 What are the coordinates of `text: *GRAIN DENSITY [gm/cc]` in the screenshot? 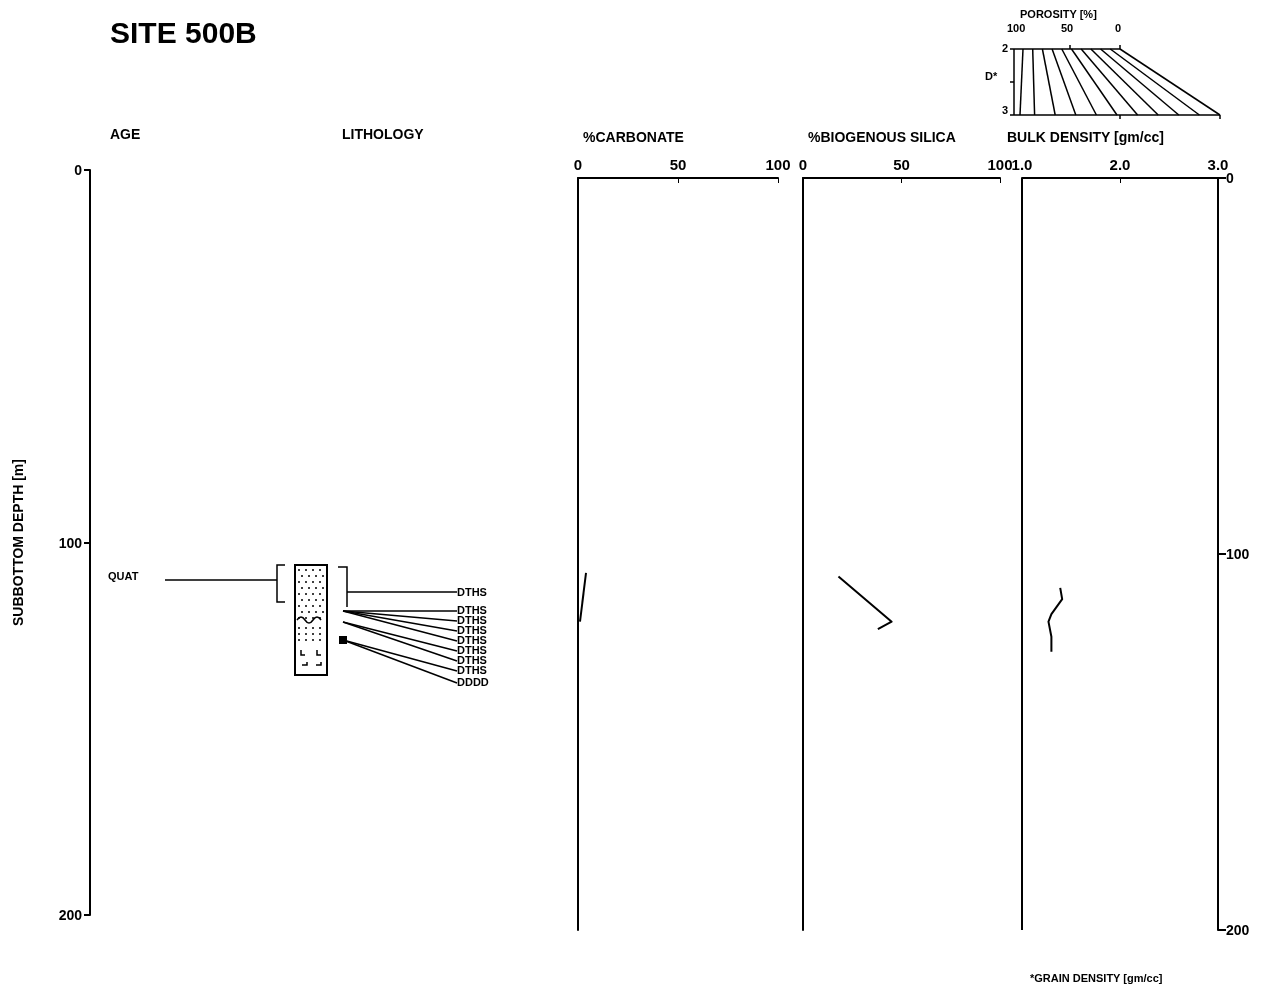 It's located at (1096, 978).